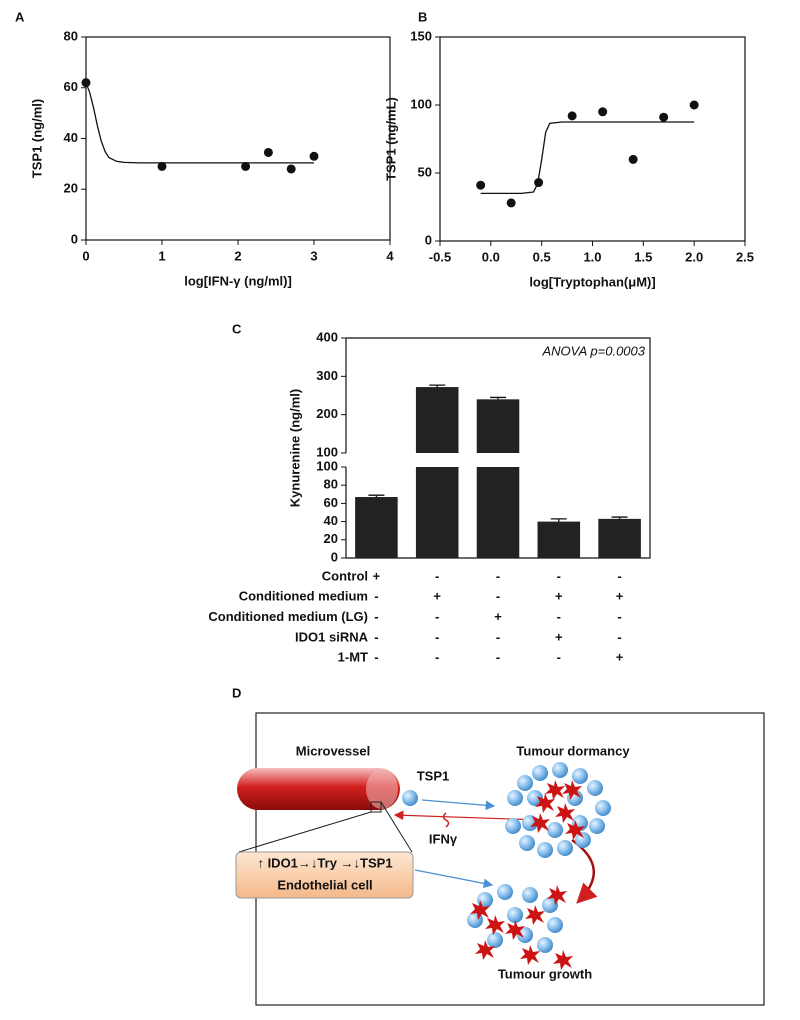 The image size is (800, 1020). I want to click on x-tick-label: 3, so click(313, 255).